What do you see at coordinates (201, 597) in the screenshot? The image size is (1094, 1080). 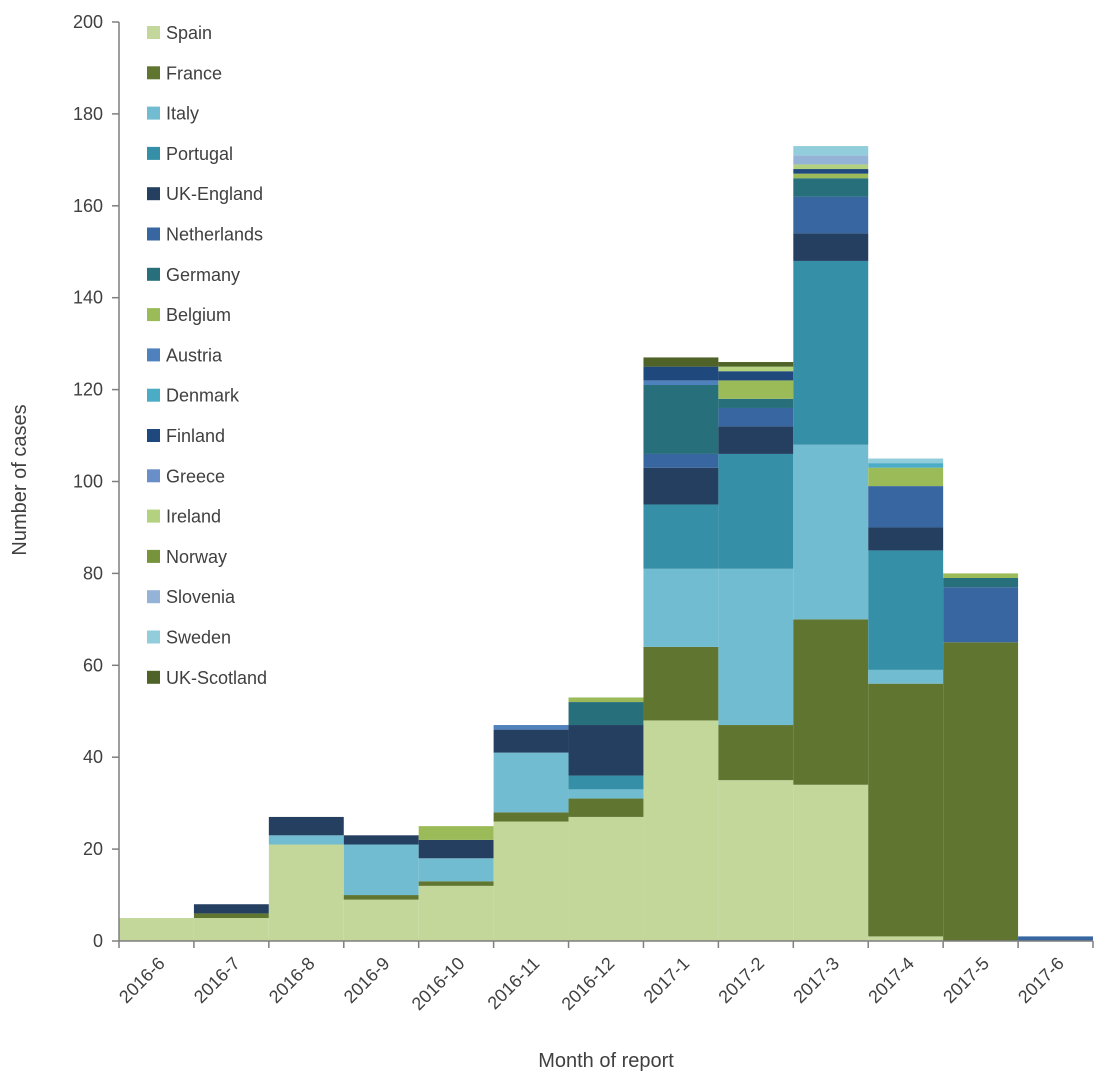 I see `legend-label: Slovenia` at bounding box center [201, 597].